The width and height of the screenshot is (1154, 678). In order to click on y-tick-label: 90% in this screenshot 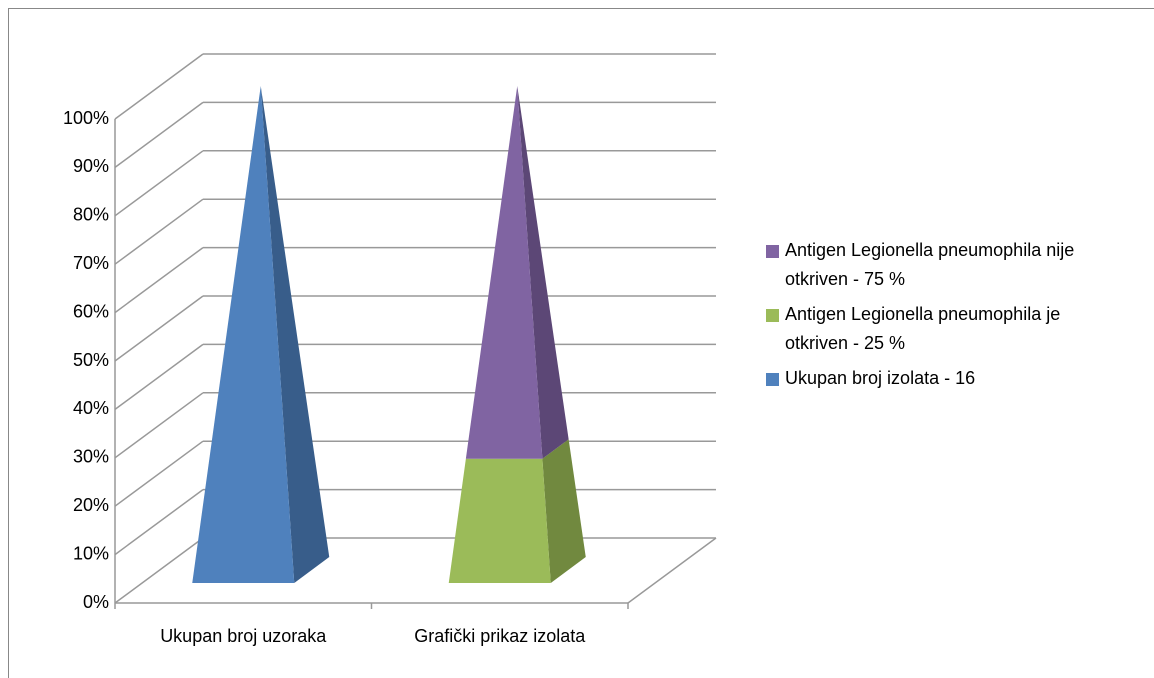, I will do `click(91, 166)`.